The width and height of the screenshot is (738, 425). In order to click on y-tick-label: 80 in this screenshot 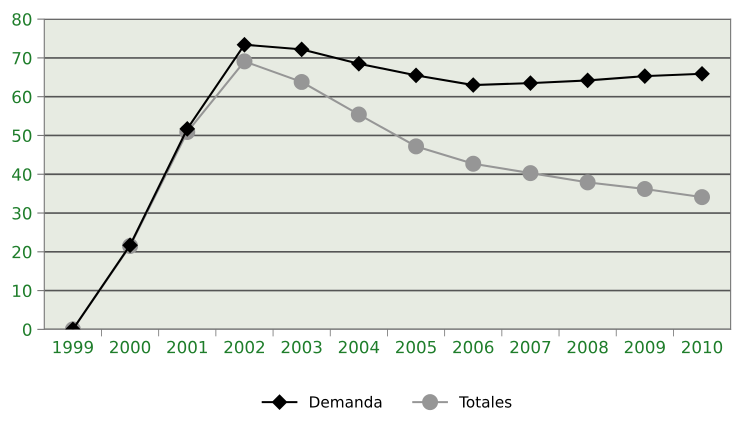, I will do `click(22, 19)`.